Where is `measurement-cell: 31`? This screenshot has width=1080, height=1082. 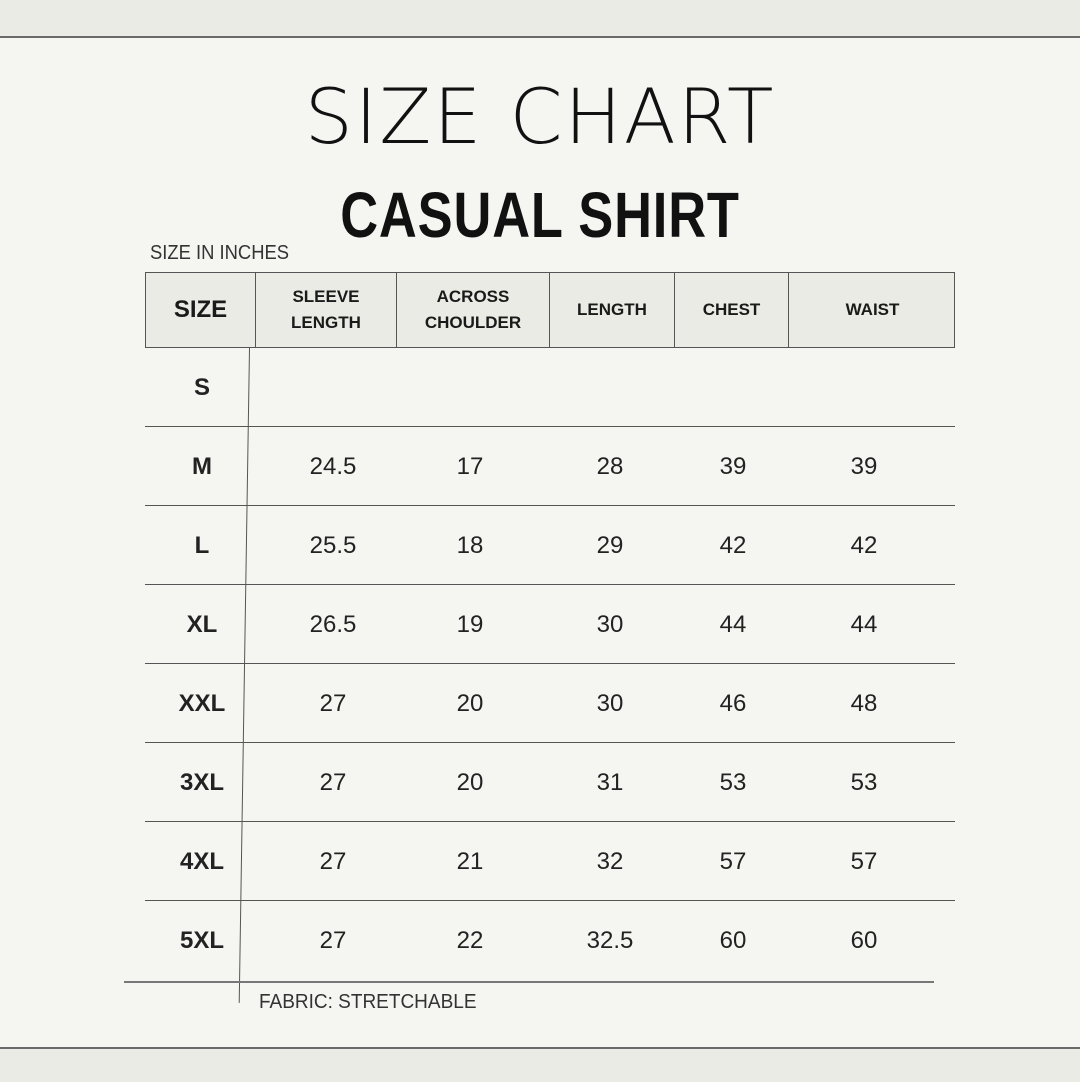 measurement-cell: 31 is located at coordinates (610, 782).